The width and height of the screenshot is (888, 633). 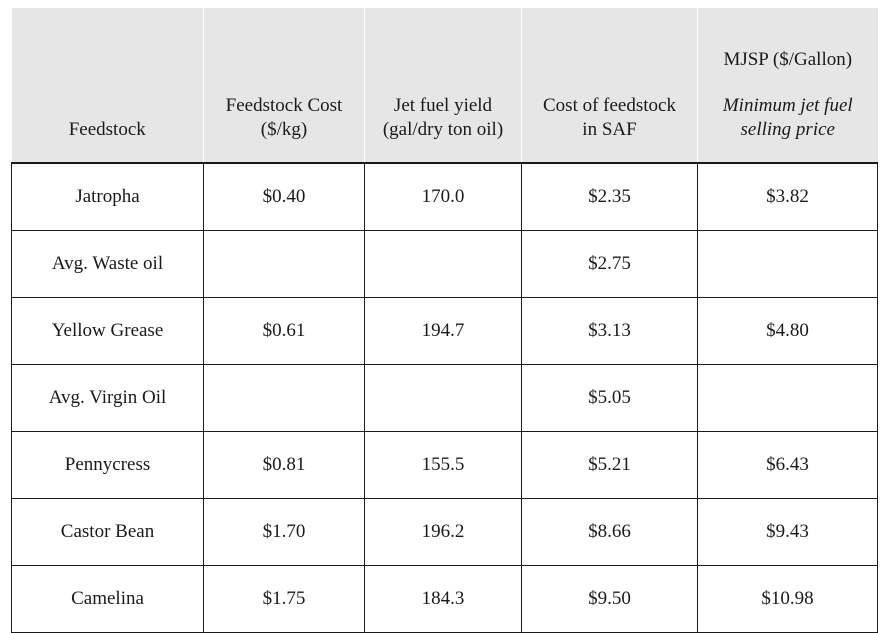 I want to click on header-jet-fuel-yield-line2: (gal/dry ton oil), so click(x=443, y=129).